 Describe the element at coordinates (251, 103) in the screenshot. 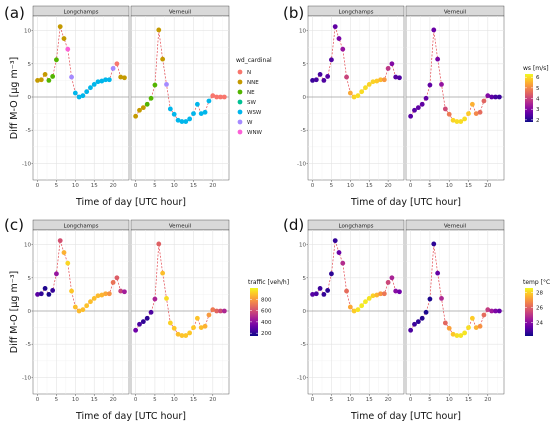

I see `legend-label: SW` at that location.